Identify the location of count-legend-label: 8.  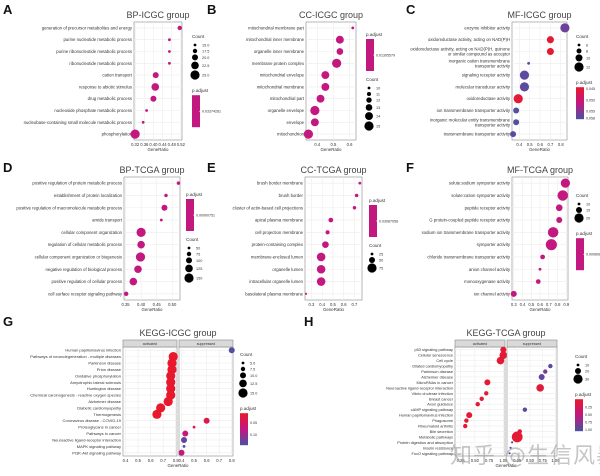
(587, 52).